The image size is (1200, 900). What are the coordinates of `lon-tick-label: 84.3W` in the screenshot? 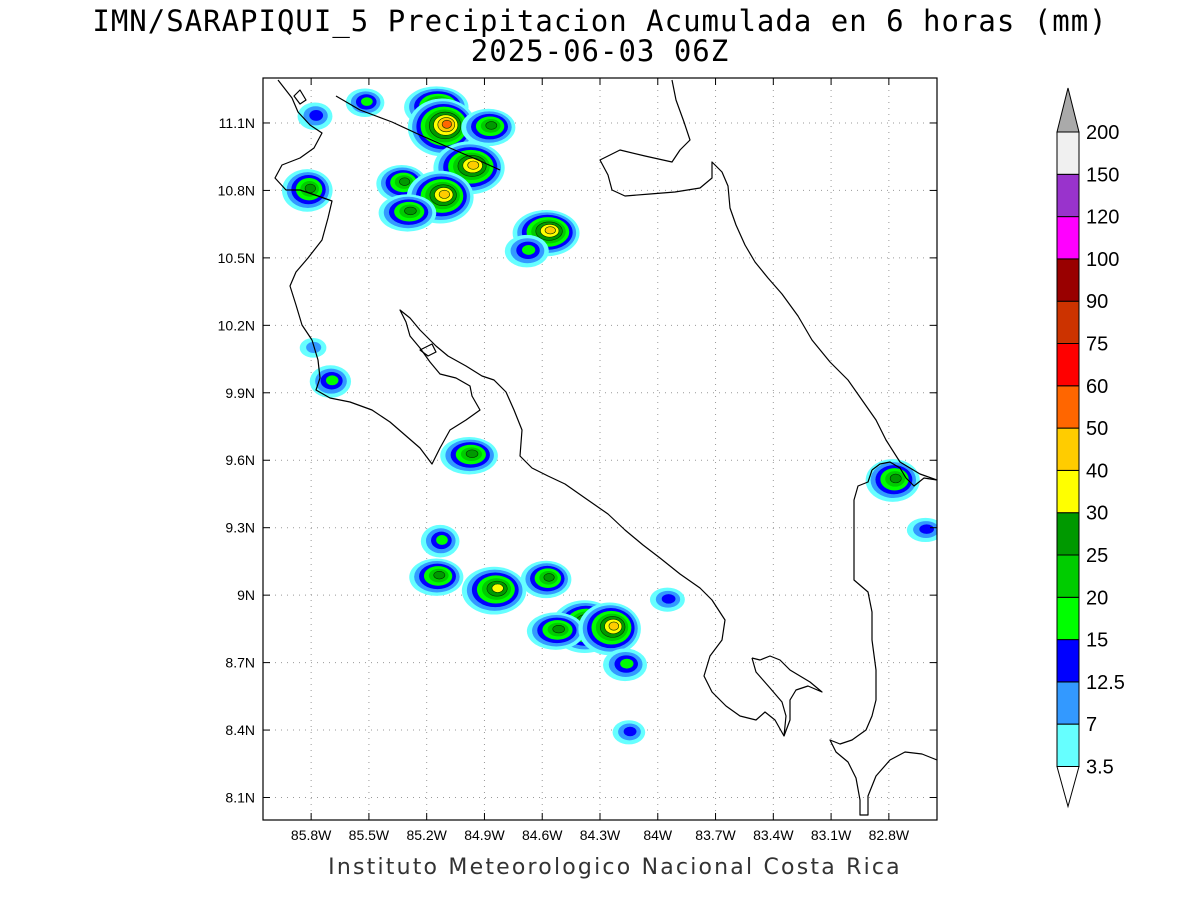 It's located at (600, 835).